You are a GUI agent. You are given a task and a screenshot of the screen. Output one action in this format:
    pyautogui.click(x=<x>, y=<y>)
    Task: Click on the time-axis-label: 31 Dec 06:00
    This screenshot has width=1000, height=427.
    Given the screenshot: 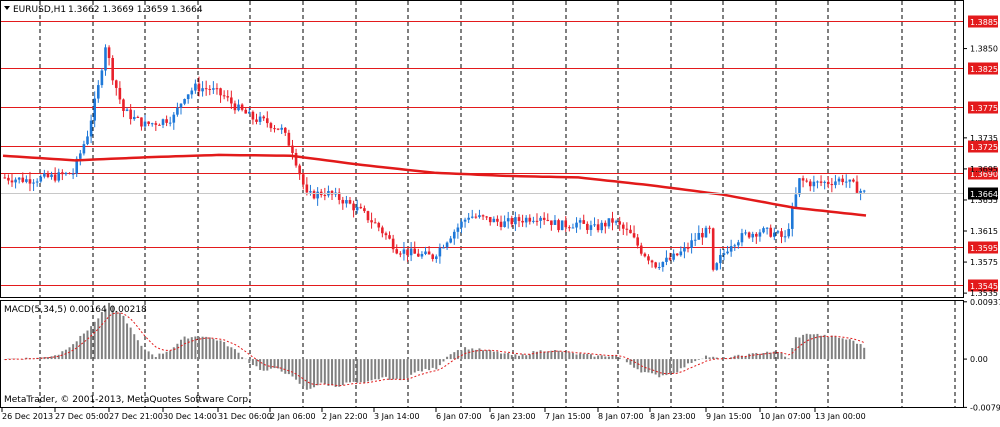 What is the action you would take?
    pyautogui.click(x=245, y=416)
    